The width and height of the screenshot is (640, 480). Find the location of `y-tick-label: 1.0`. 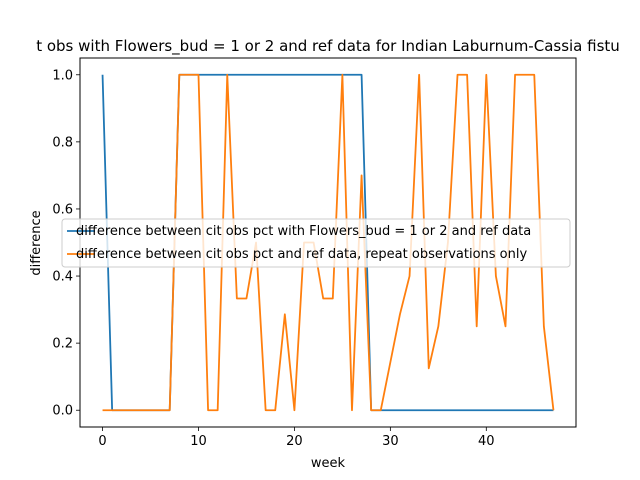

y-tick-label: 1.0 is located at coordinates (62, 75).